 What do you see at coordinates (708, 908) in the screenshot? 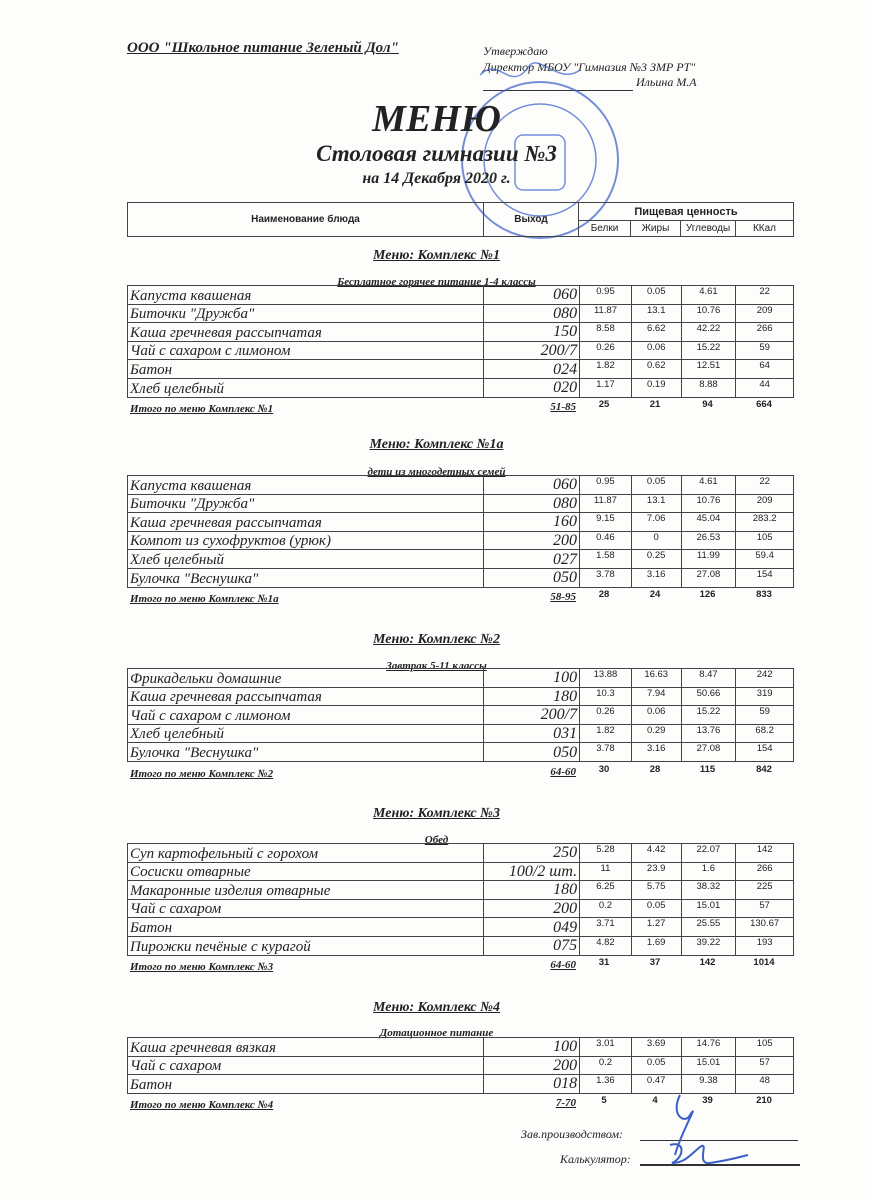
I see `carbs-cell: 15.01` at bounding box center [708, 908].